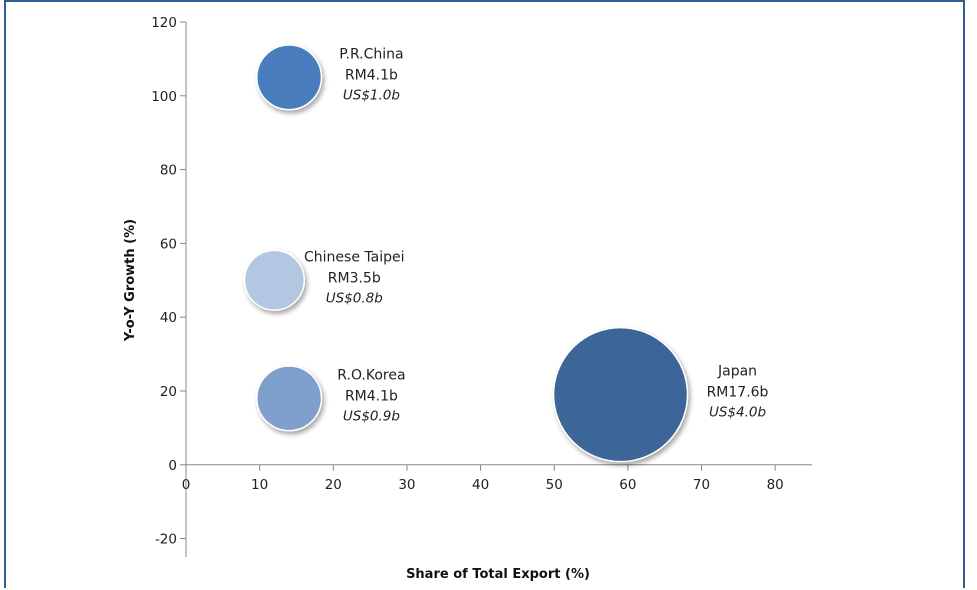 This screenshot has width=977, height=590. What do you see at coordinates (172, 466) in the screenshot?
I see `y-tick-label: 0` at bounding box center [172, 466].